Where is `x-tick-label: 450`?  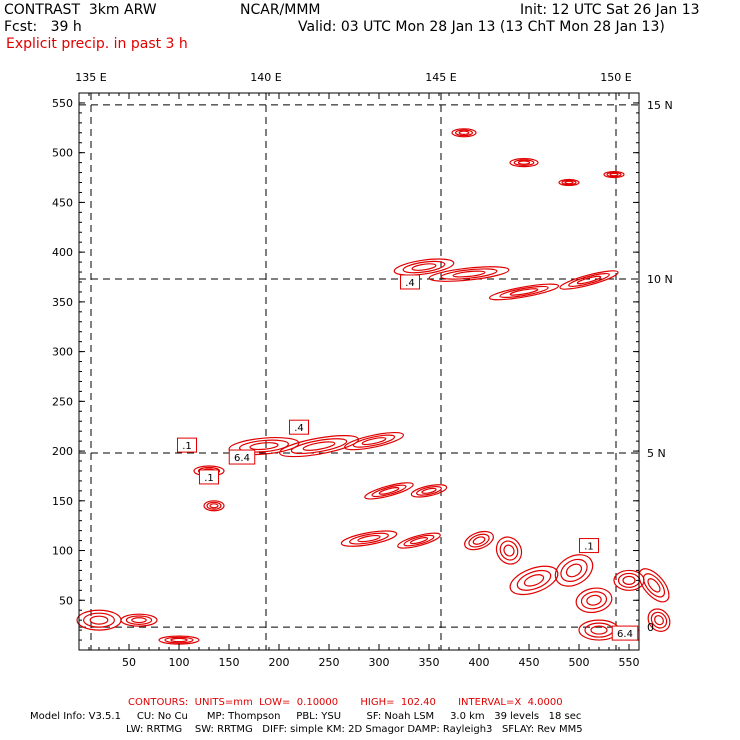
x-tick-label: 450 is located at coordinates (529, 662).